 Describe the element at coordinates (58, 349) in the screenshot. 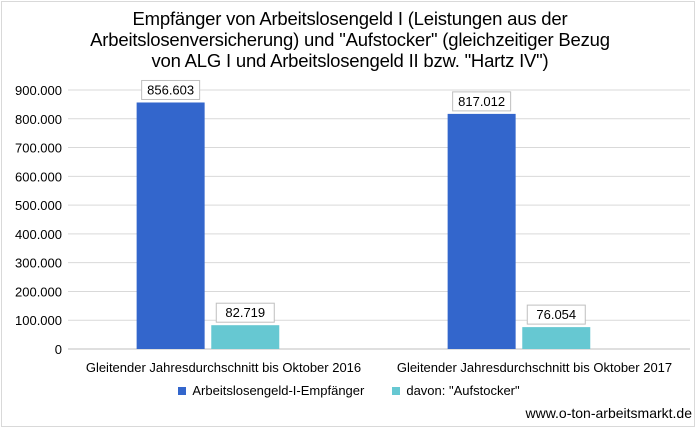

I see `y-tick-label: 0` at that location.